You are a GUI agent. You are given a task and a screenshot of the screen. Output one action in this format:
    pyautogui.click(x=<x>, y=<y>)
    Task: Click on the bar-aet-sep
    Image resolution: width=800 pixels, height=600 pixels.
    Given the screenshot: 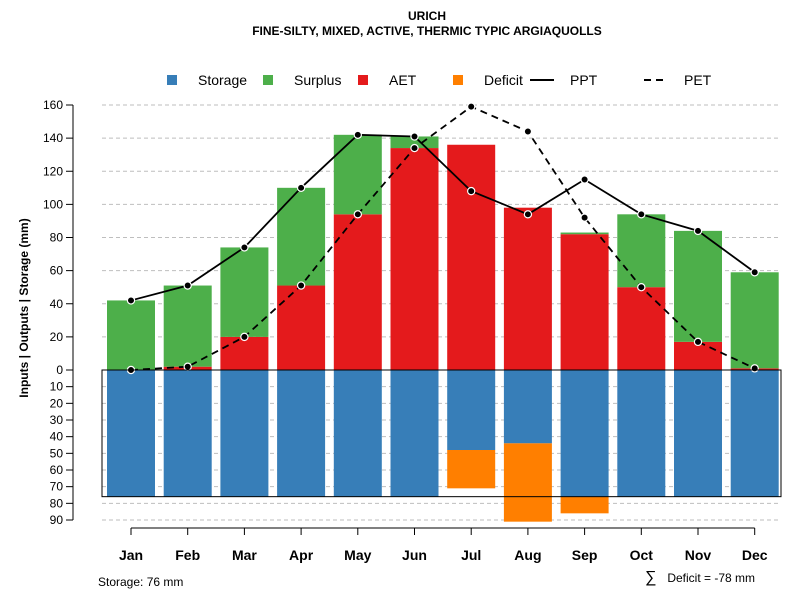 What is the action you would take?
    pyautogui.click(x=584, y=302)
    